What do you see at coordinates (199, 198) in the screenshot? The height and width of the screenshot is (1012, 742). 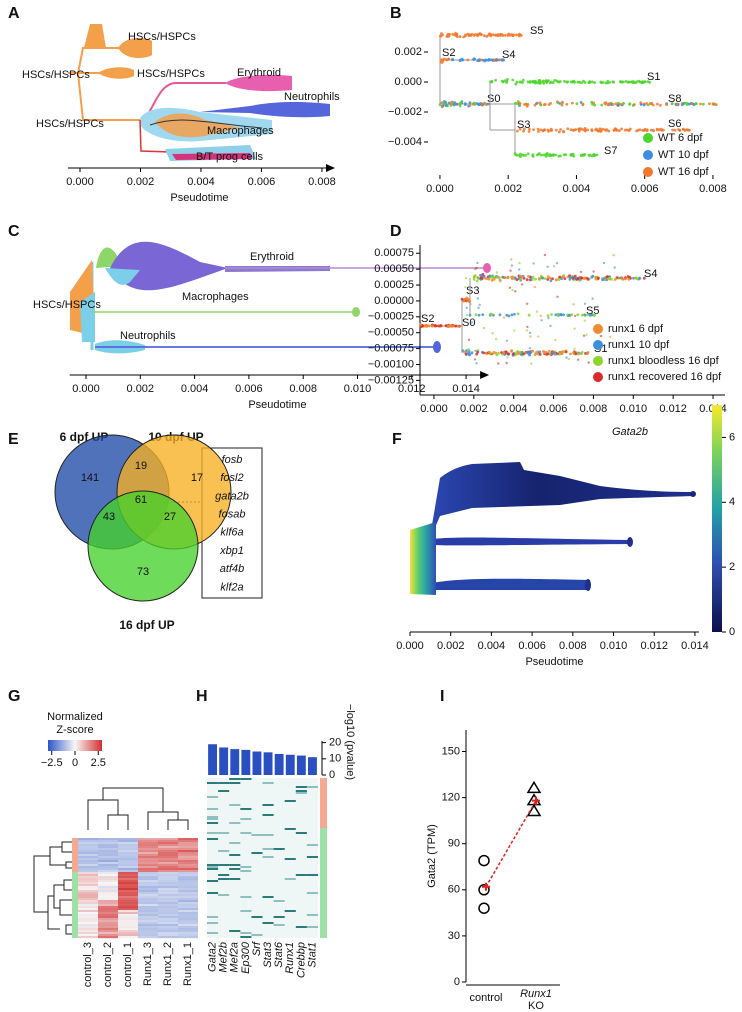 I see `x-axis-label: Pseudotime` at bounding box center [199, 198].